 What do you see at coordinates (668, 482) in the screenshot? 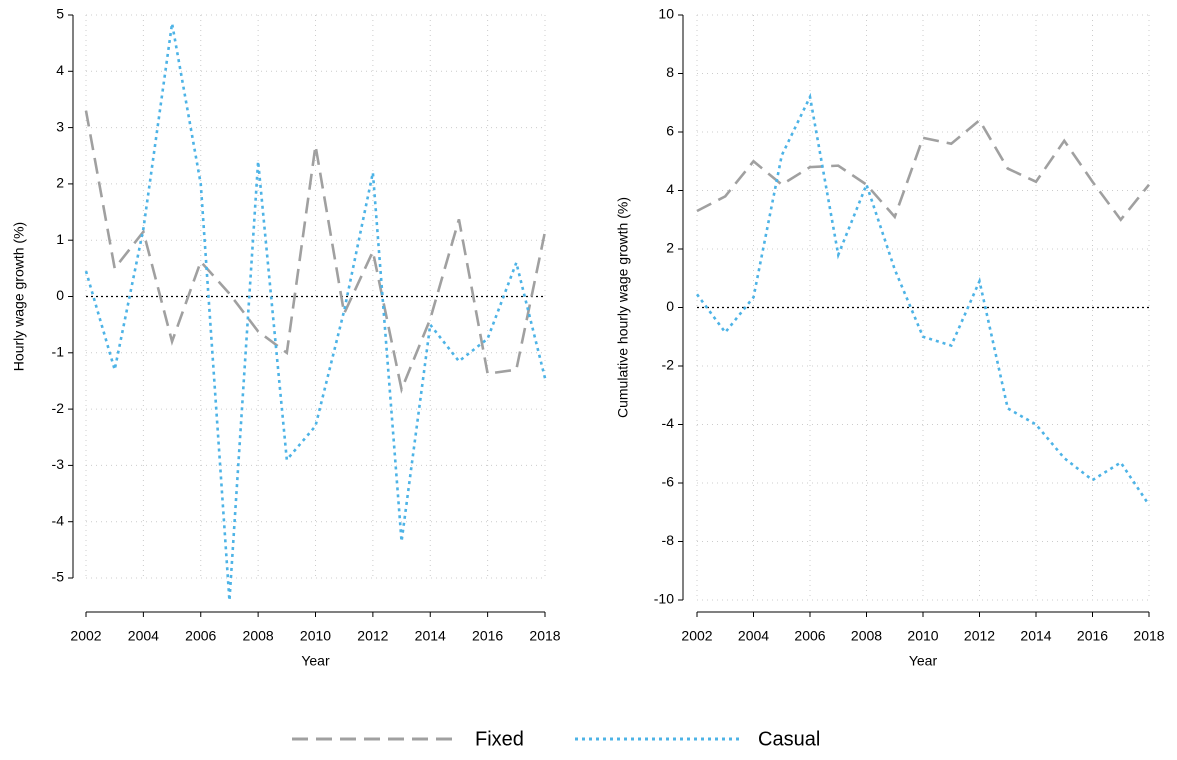
I see `y-tick-label: -6` at bounding box center [668, 482].